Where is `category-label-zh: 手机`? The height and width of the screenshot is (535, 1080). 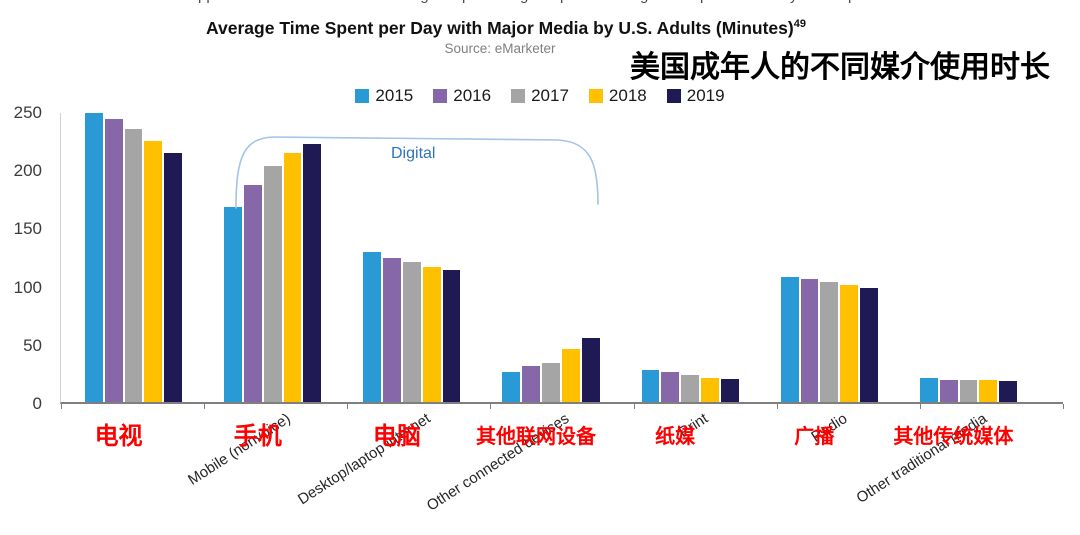 category-label-zh: 手机 is located at coordinates (257, 436).